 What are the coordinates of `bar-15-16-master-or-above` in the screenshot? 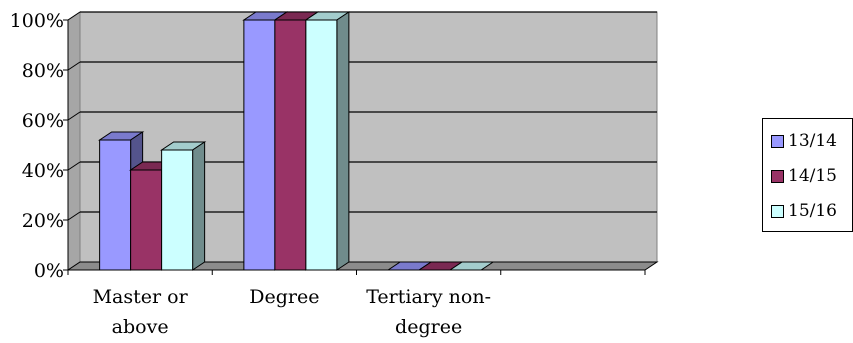 It's located at (183, 206).